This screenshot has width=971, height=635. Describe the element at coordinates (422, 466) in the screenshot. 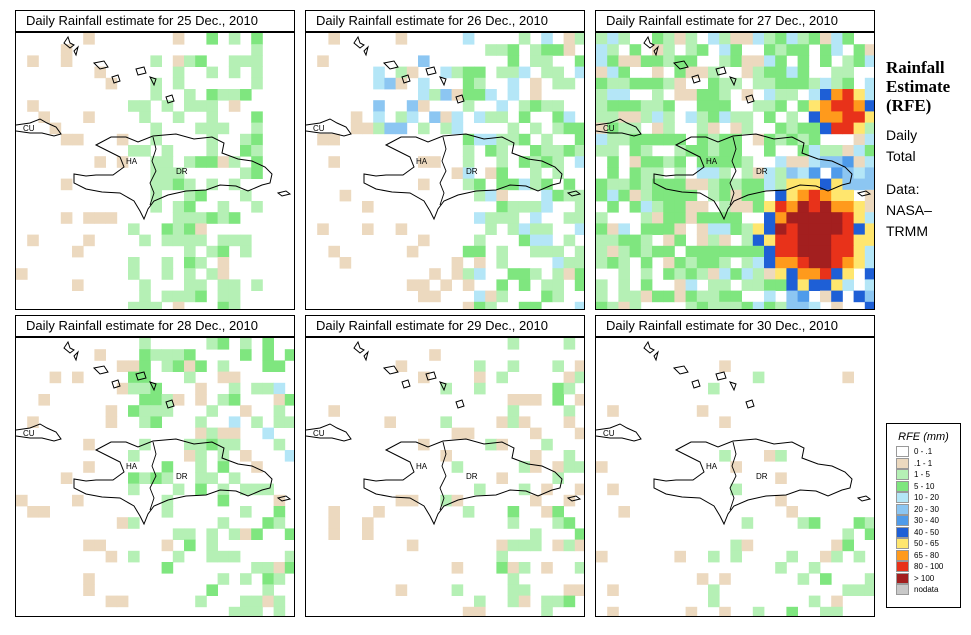

I see `map-label-haiti: HA` at that location.